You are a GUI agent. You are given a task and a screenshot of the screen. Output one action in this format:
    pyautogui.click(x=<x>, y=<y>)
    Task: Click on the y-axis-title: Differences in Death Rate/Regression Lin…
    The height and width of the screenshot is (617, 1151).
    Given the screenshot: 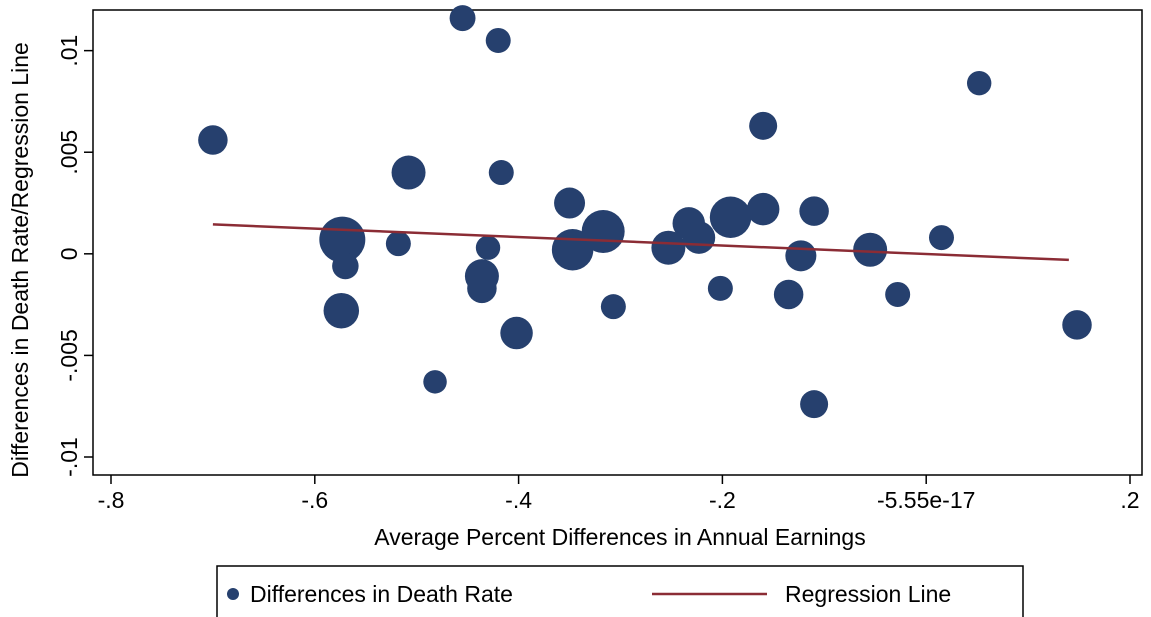 What is the action you would take?
    pyautogui.click(x=20, y=260)
    